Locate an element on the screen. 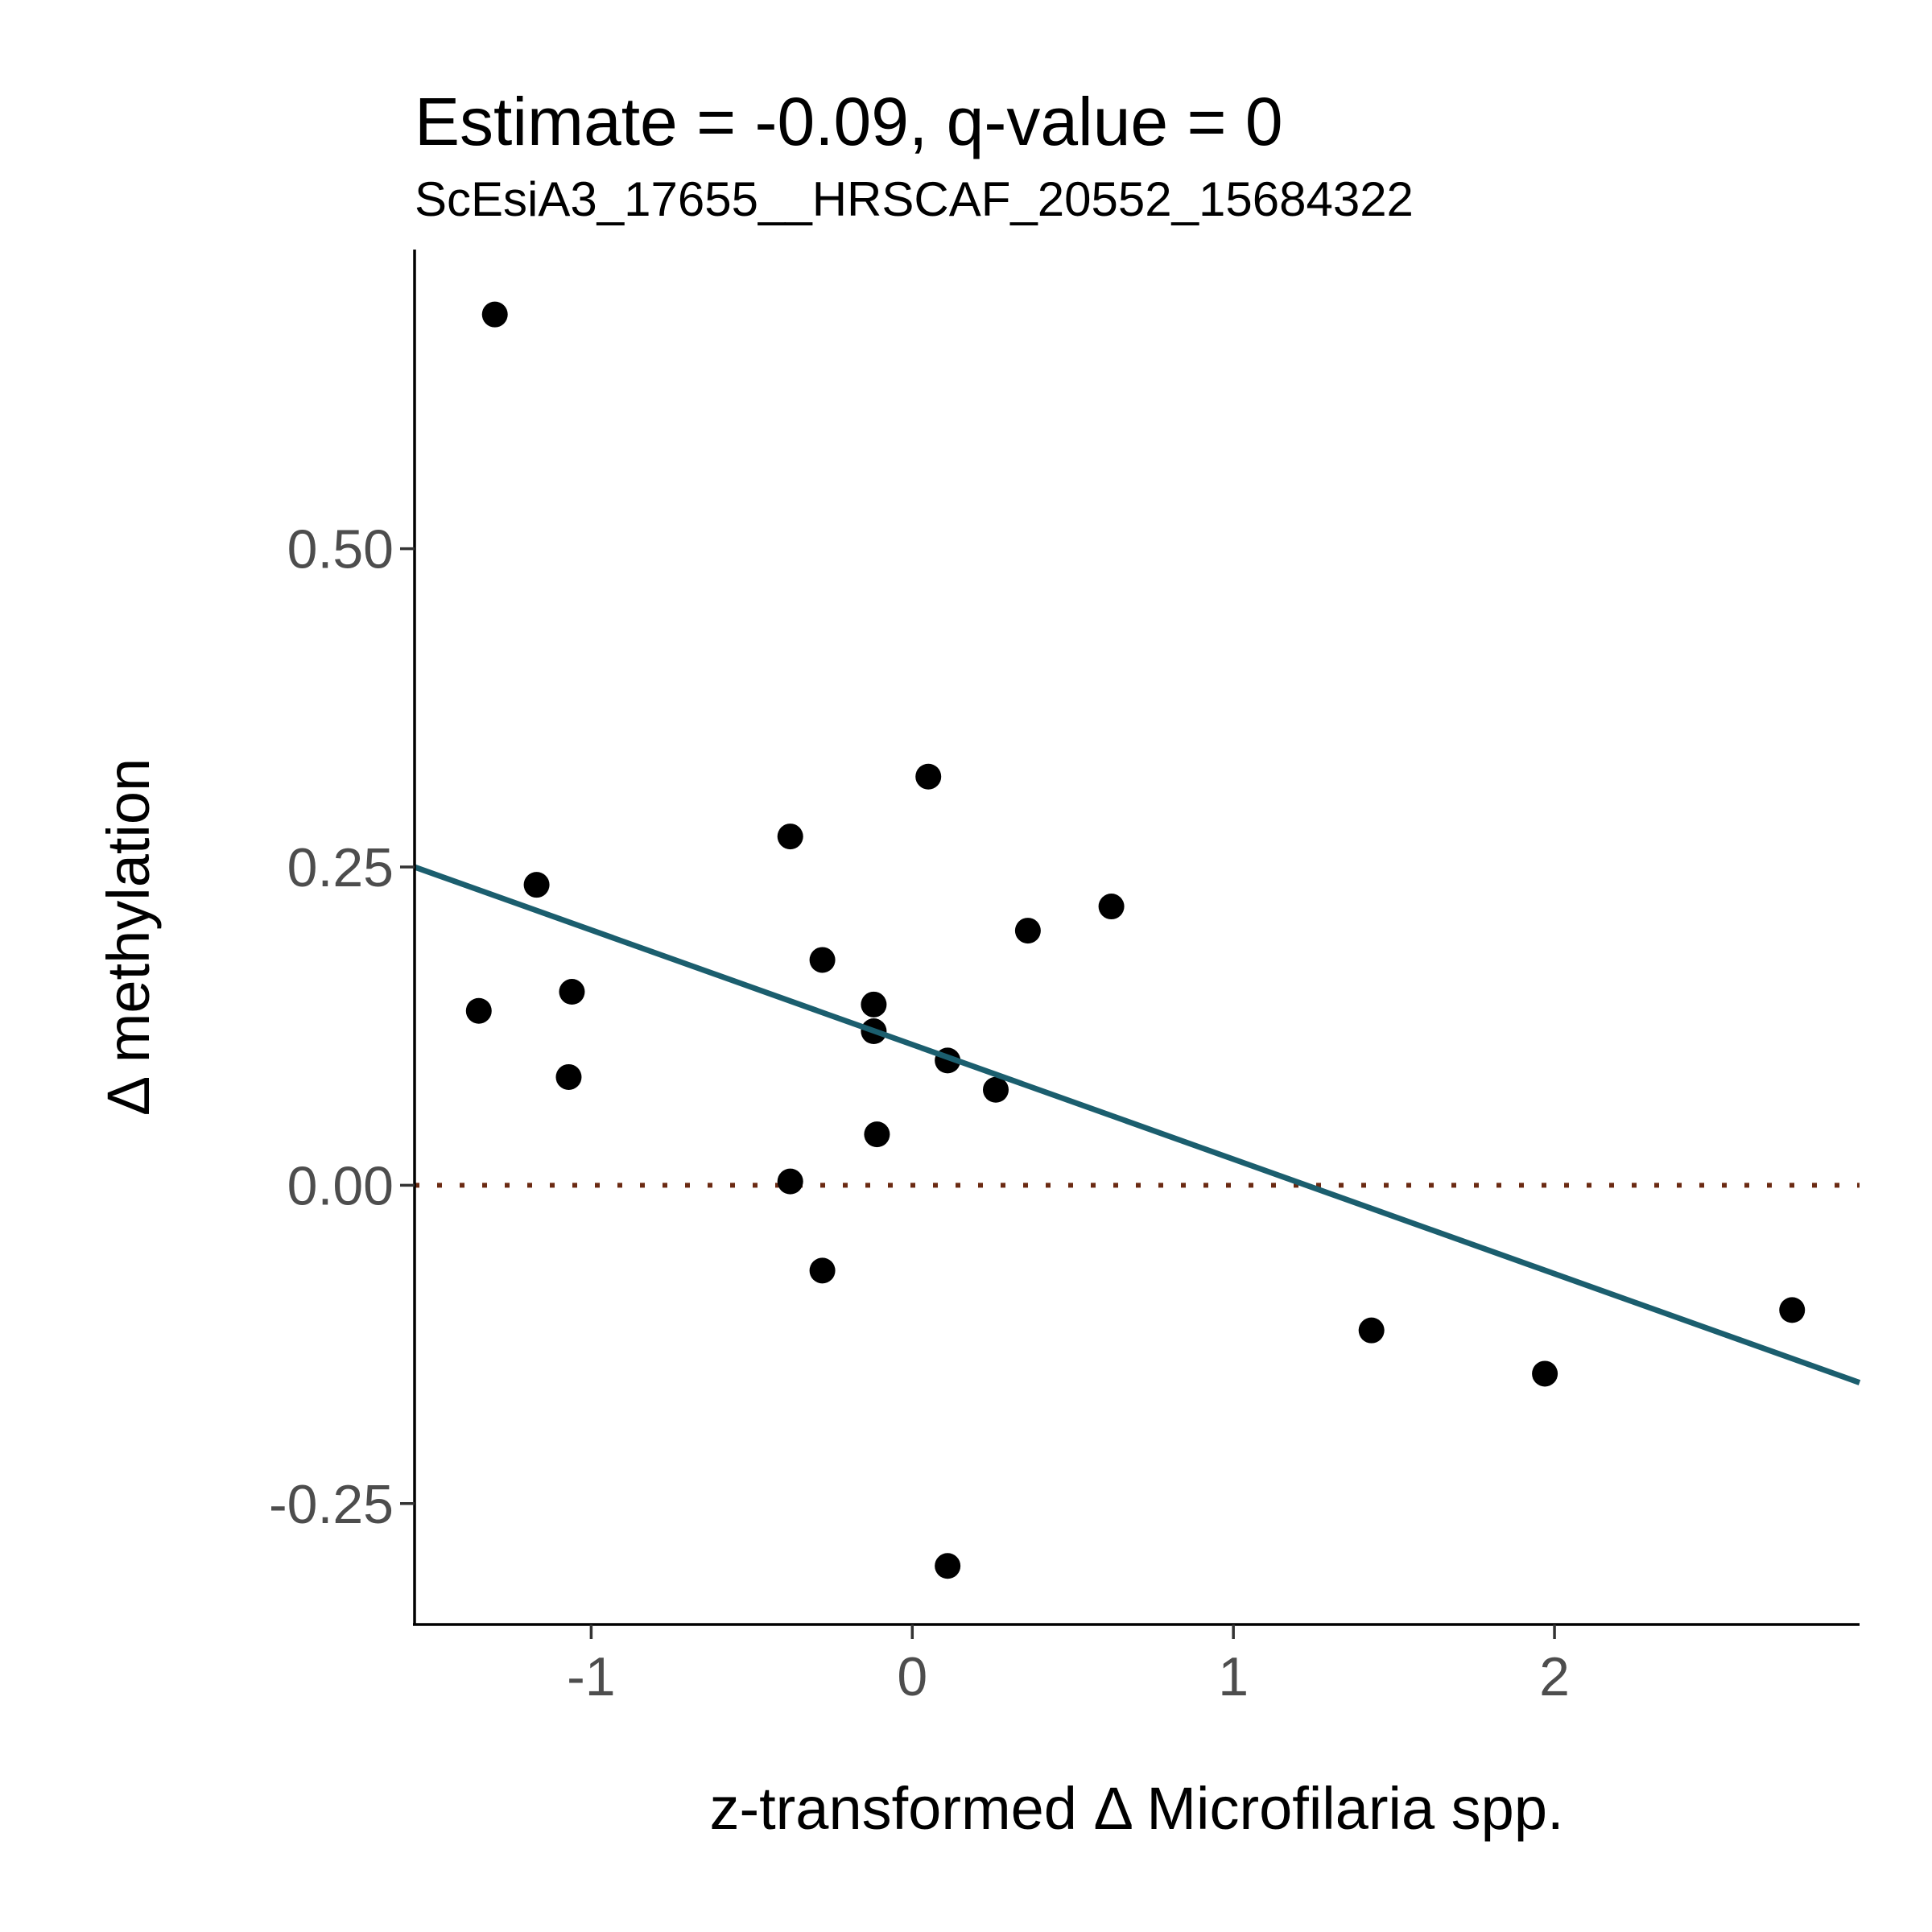 The image size is (1932, 1932). y-tick-label-2: 0.25 is located at coordinates (340, 867).